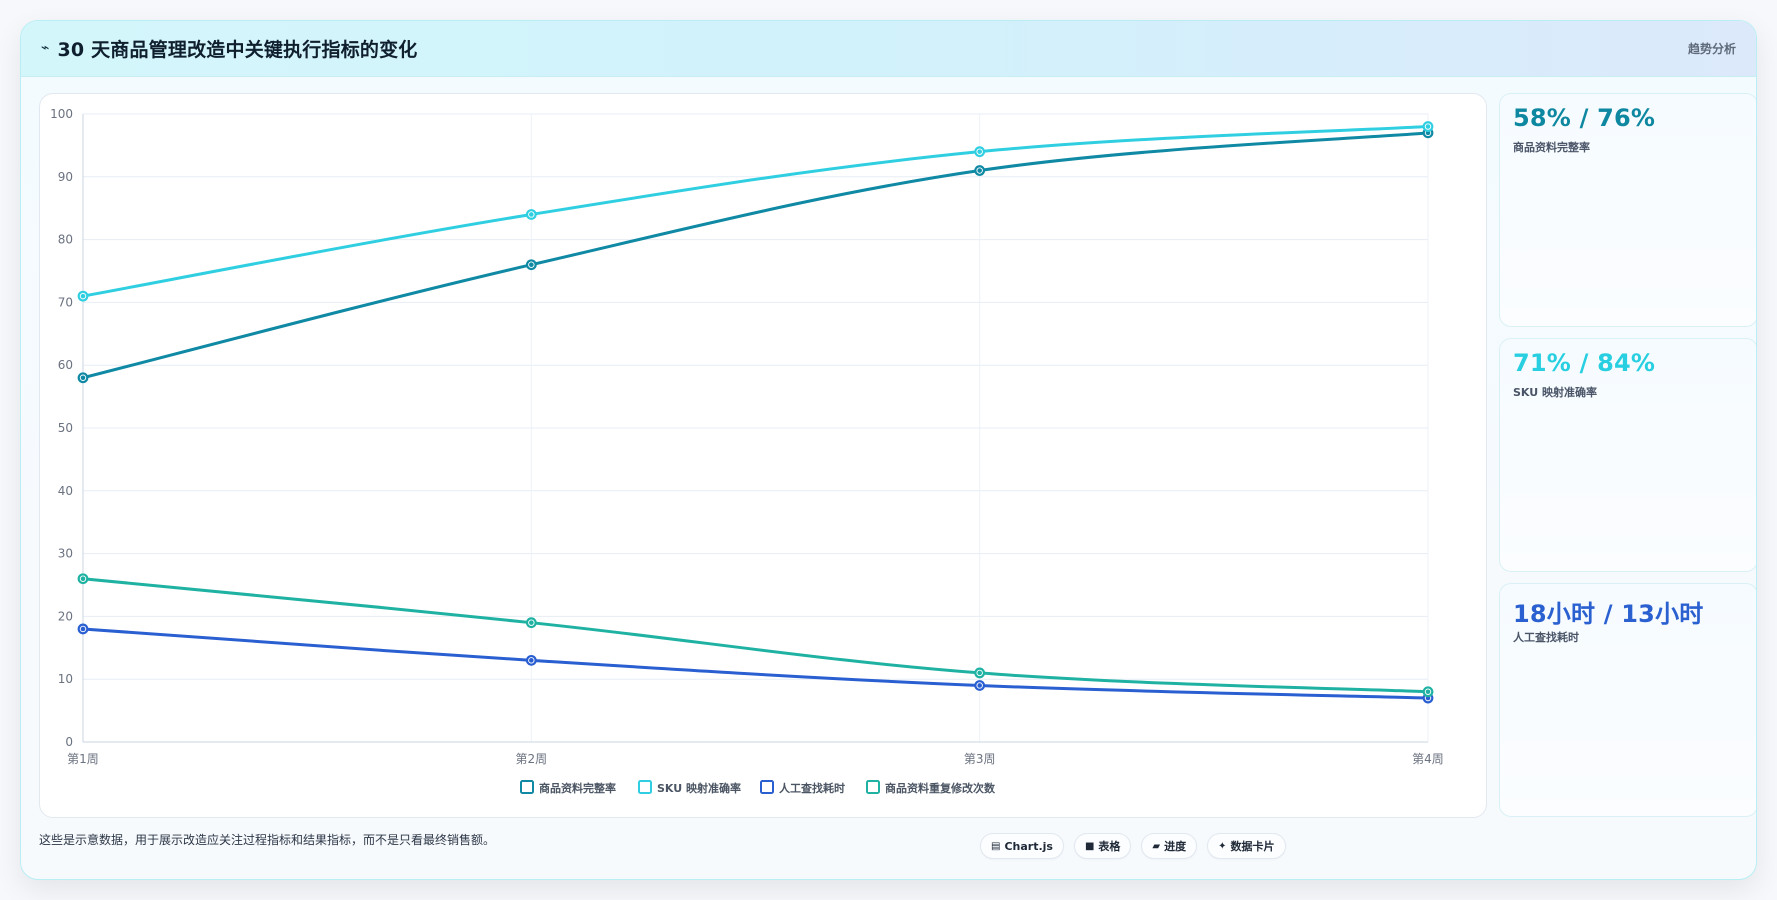 The image size is (1777, 900). Describe the element at coordinates (1627, 700) in the screenshot. I see `metric-card-lookup-time: 18小时 / 13小时 人工查找耗时` at that location.